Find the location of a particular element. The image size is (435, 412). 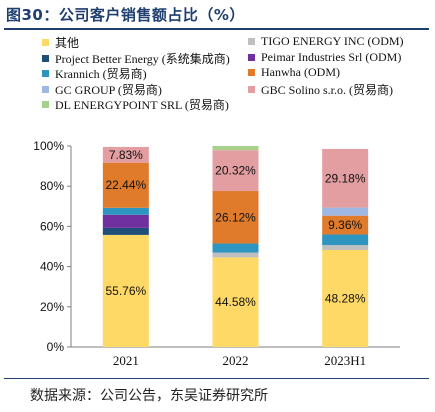

legend-label: Peimar Industries Srl (ODM) is located at coordinates (331, 56).